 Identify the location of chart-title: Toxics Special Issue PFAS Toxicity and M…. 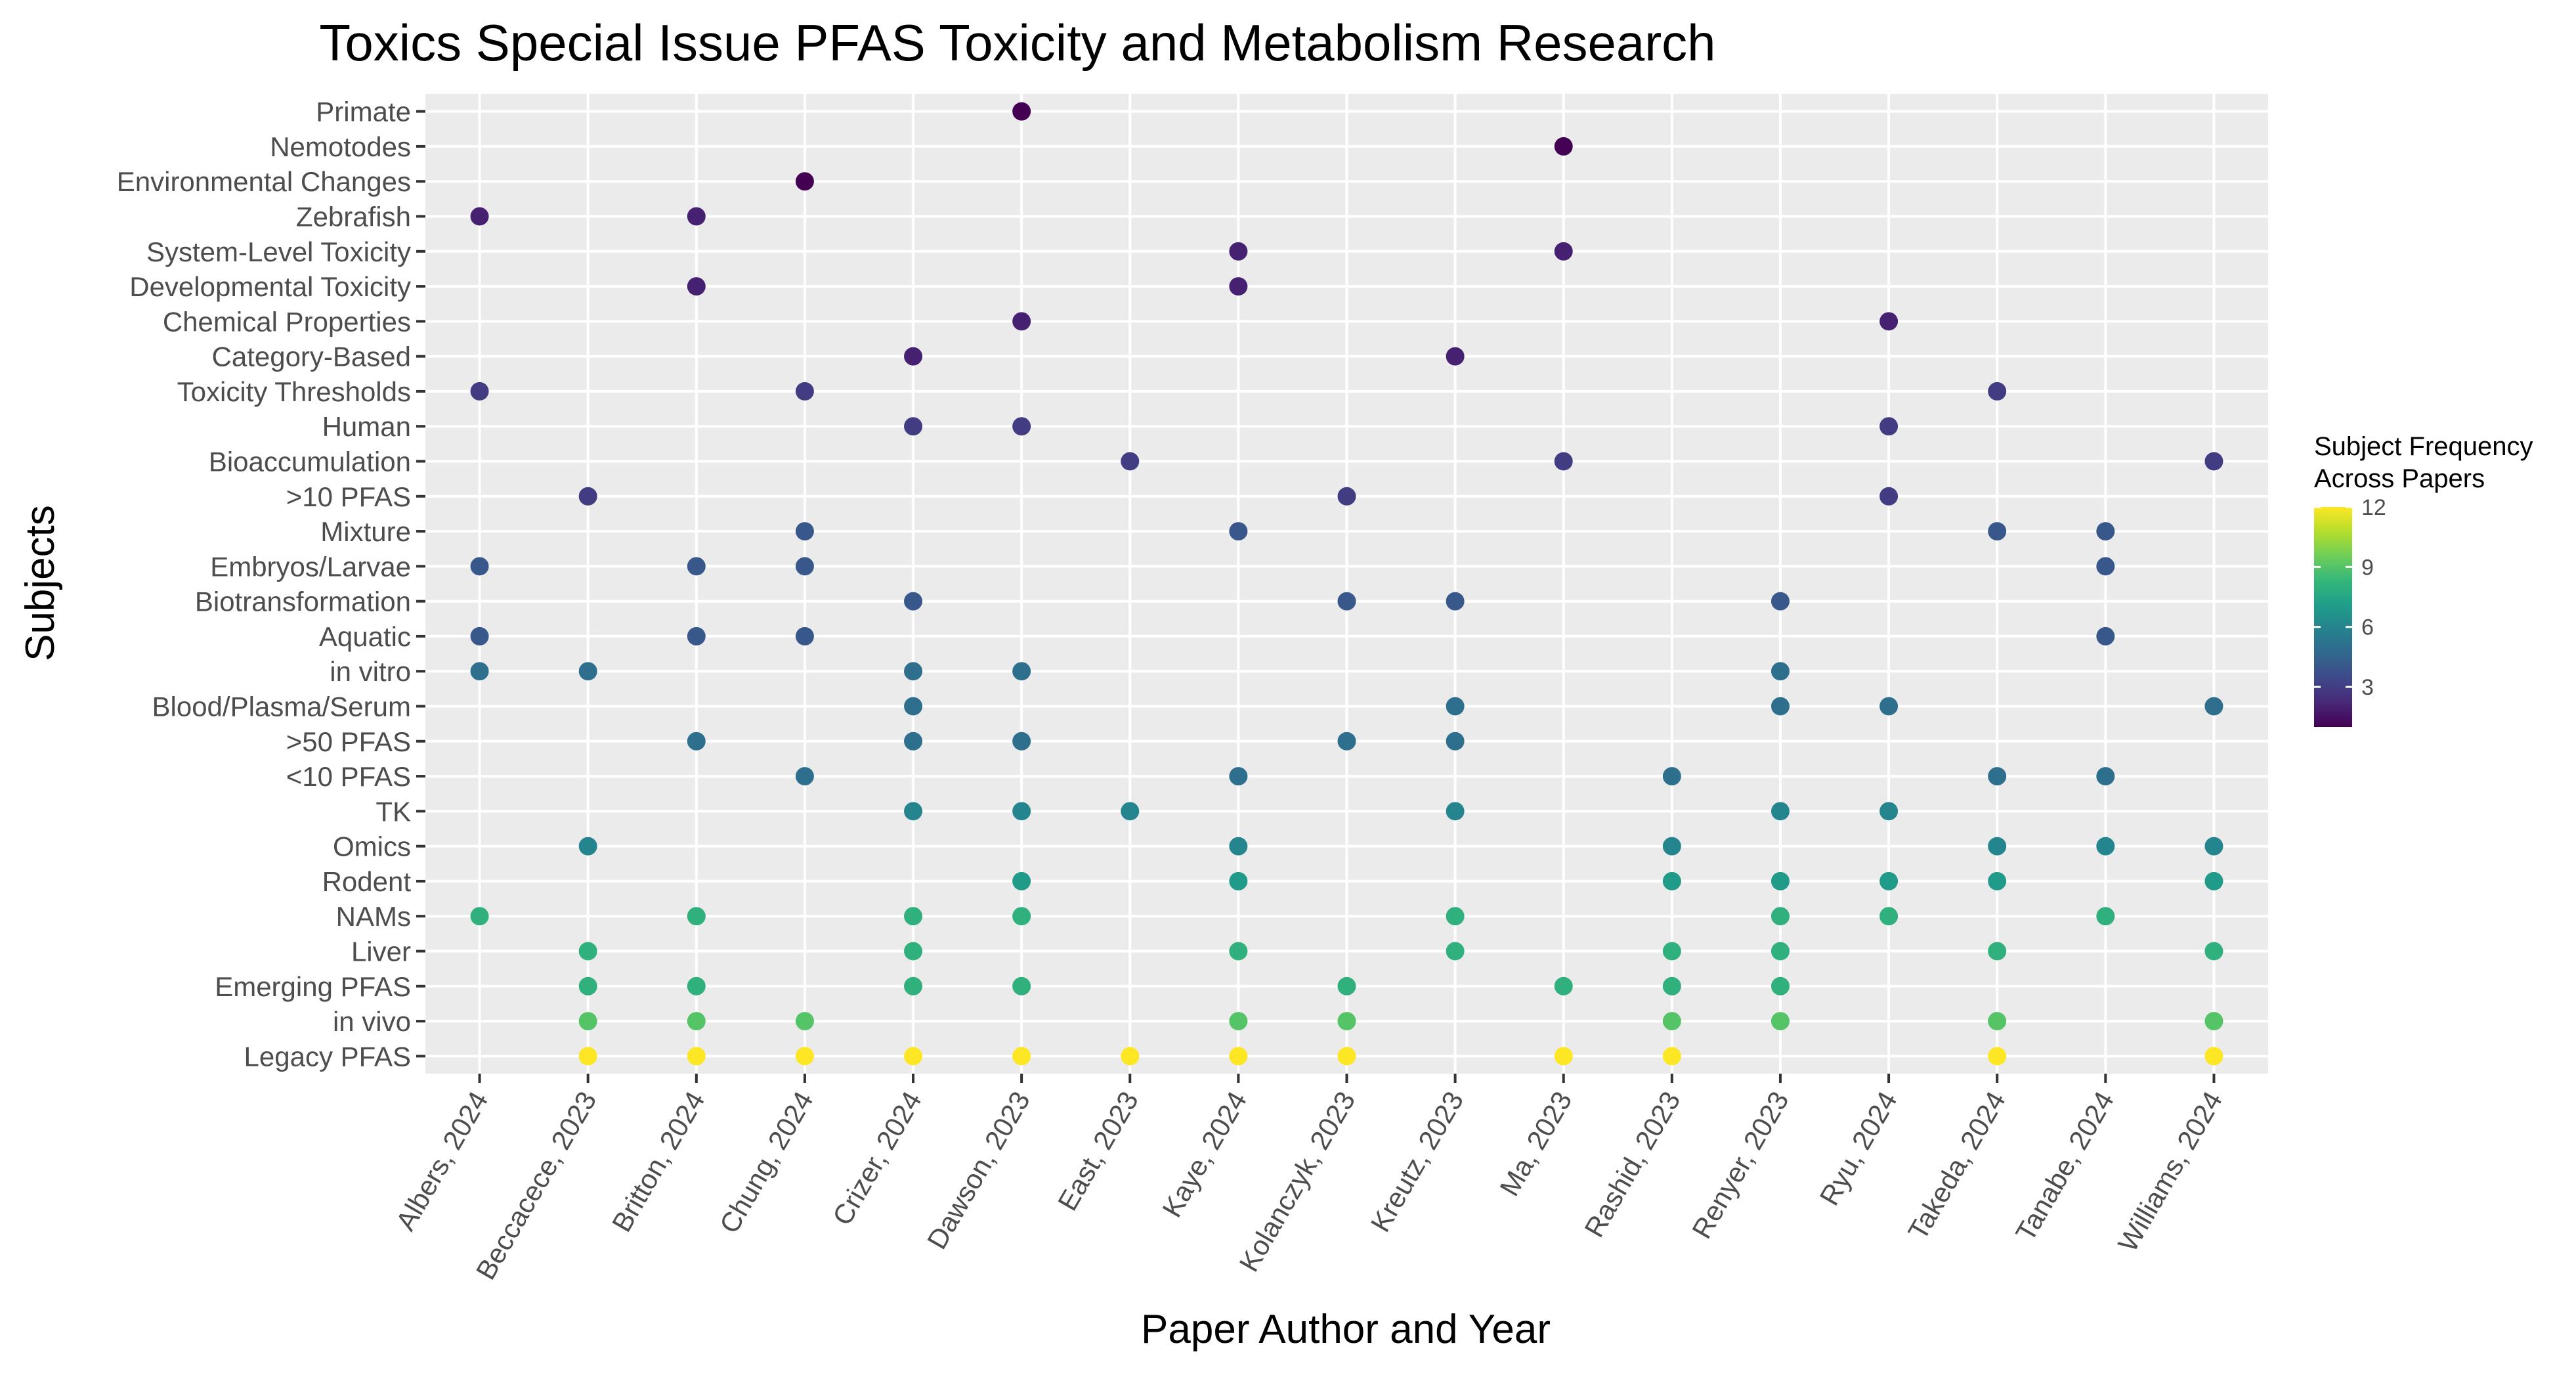
(1017, 43).